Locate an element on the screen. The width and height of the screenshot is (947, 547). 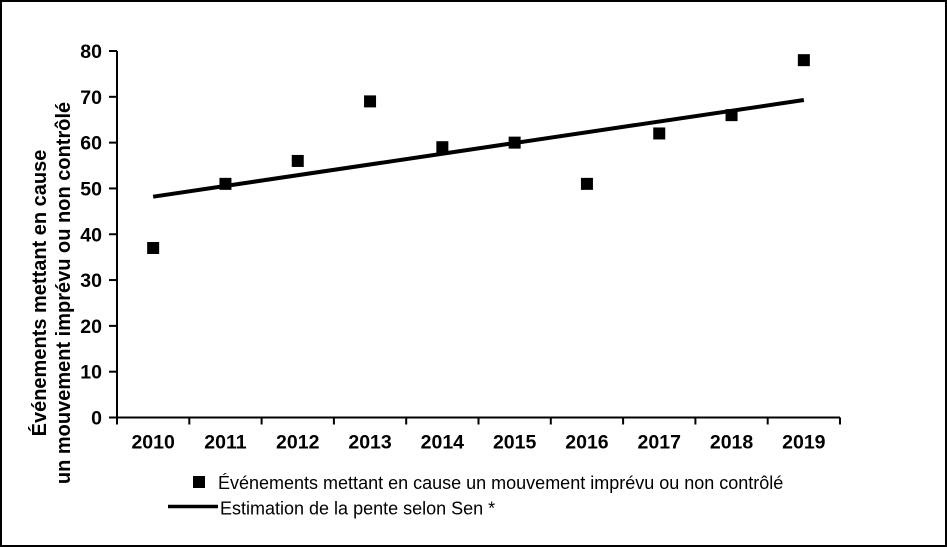
x-axis: 2010 2011 2012 2013 2014 2015 2016 2017 2018 2019 is located at coordinates (478, 435).